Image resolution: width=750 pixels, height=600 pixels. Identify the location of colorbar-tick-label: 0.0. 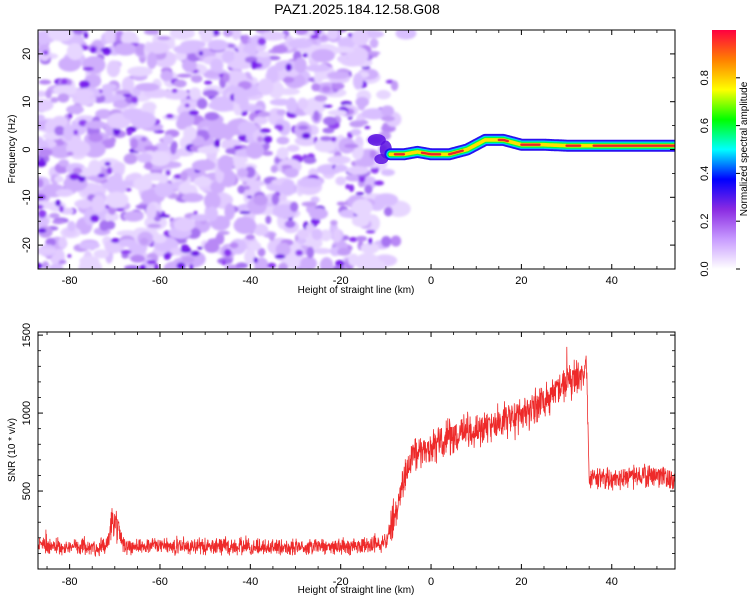
(705, 268).